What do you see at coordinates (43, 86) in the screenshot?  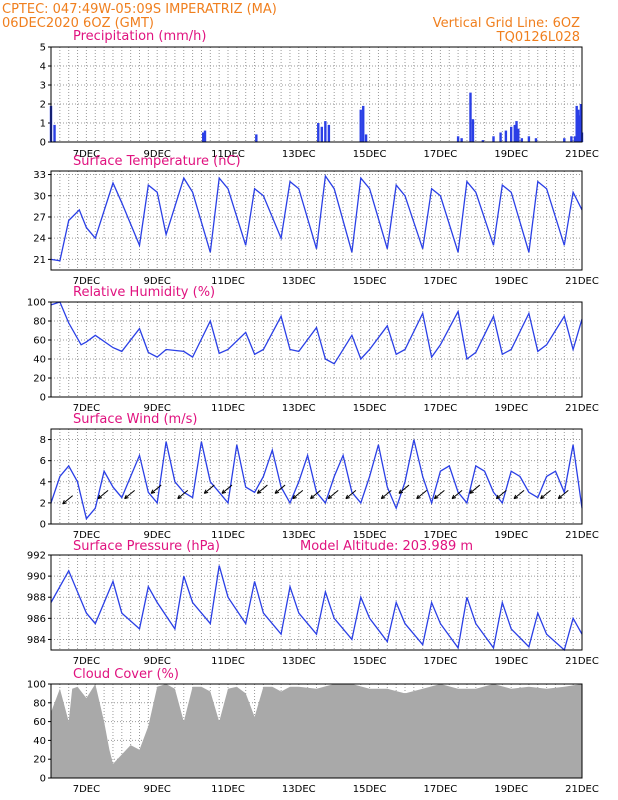 I see `y-tick-label: 3` at bounding box center [43, 86].